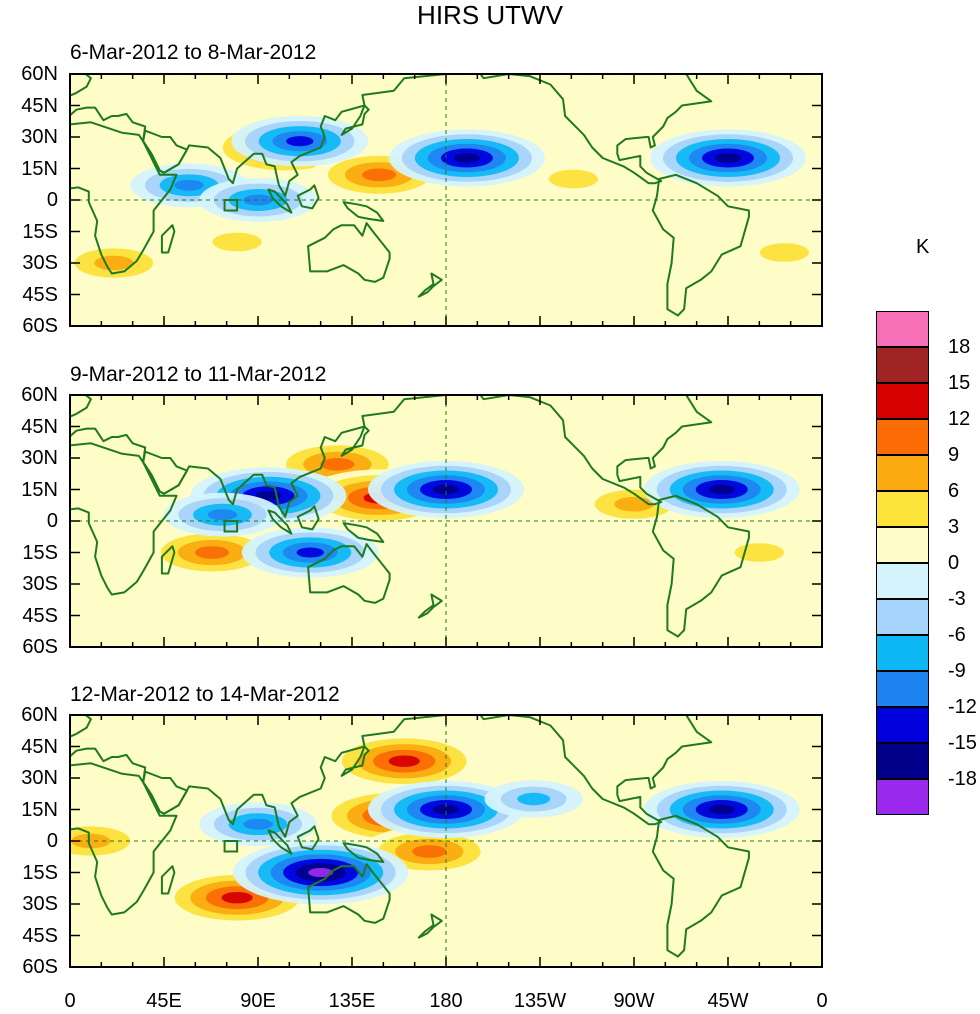 This screenshot has width=980, height=1014. What do you see at coordinates (957, 599) in the screenshot?
I see `colorbar-label: -3` at bounding box center [957, 599].